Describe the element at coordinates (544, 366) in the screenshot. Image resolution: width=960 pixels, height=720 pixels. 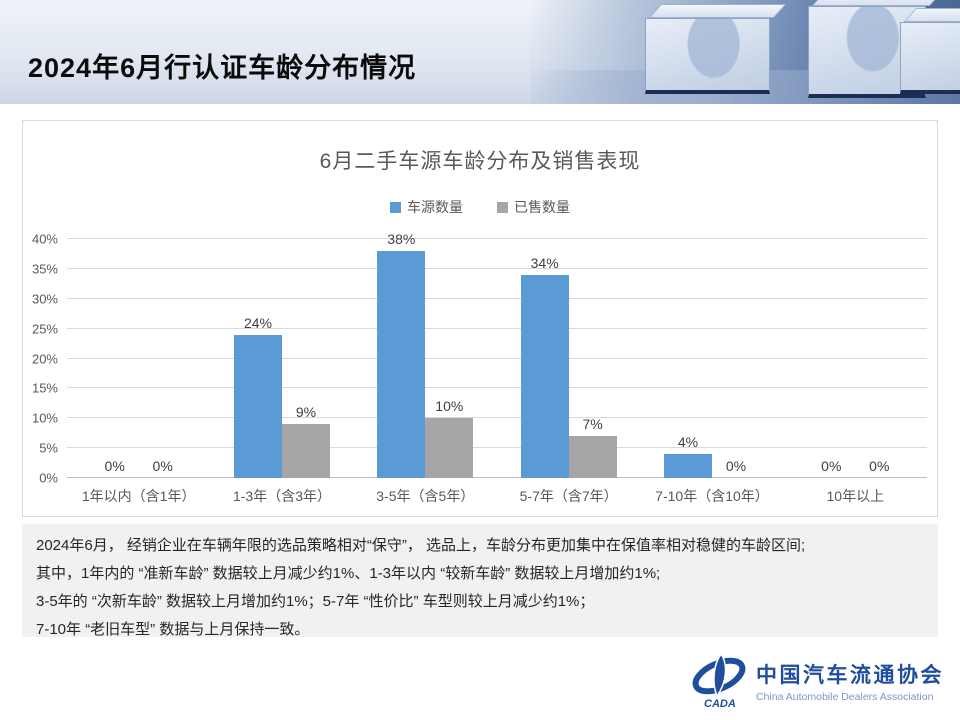
I see `bar-车源数量: 34%` at that location.